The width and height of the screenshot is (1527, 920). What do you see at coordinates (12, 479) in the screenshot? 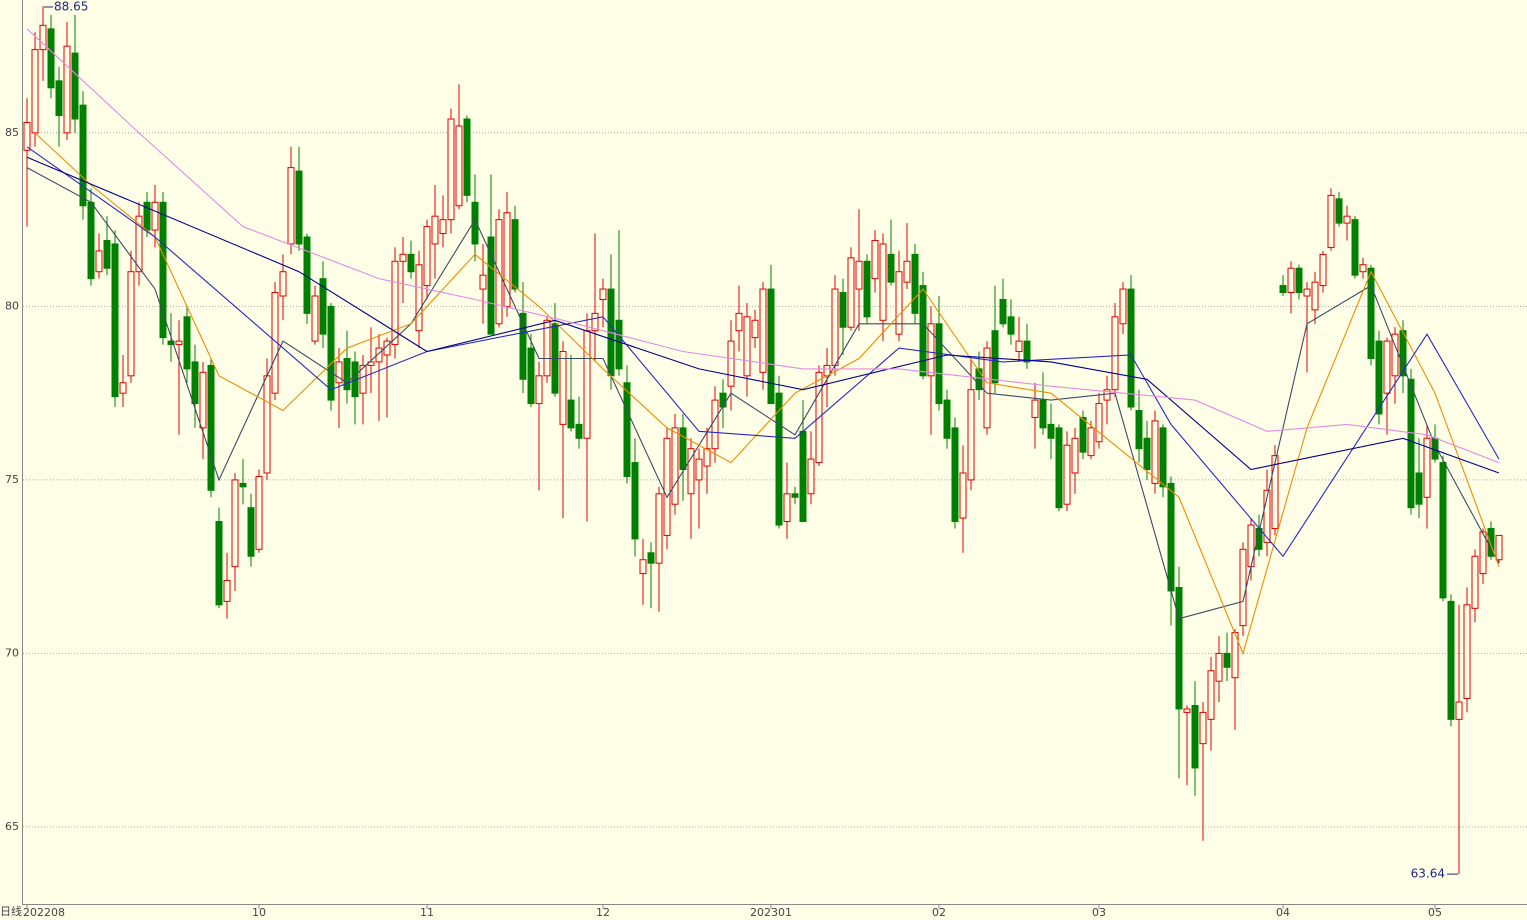
I see `y-tick-label: 75` at bounding box center [12, 479].